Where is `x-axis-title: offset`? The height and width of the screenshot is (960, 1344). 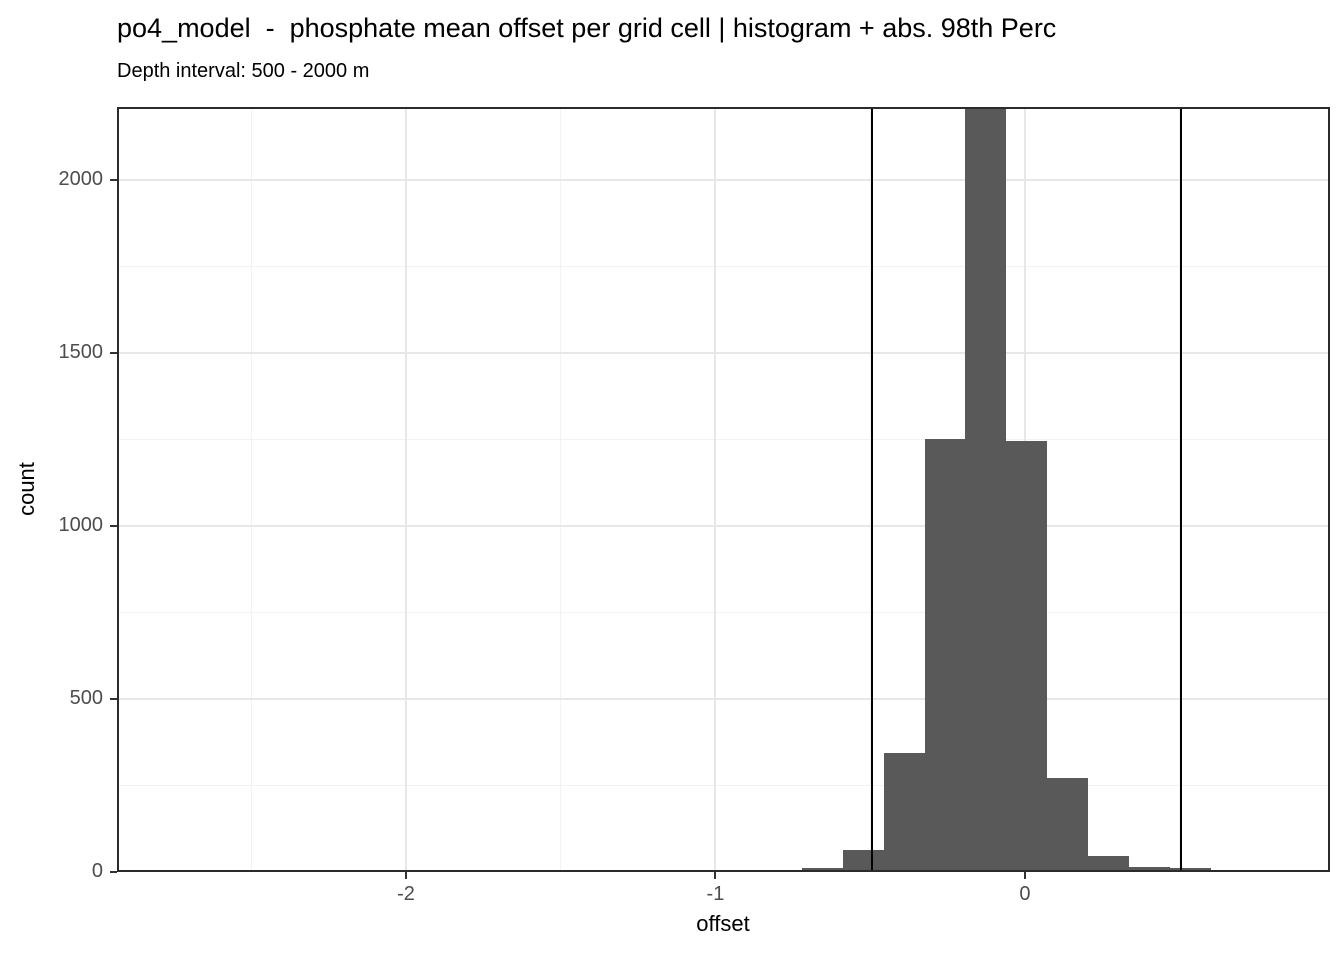
x-axis-title: offset is located at coordinates (723, 923).